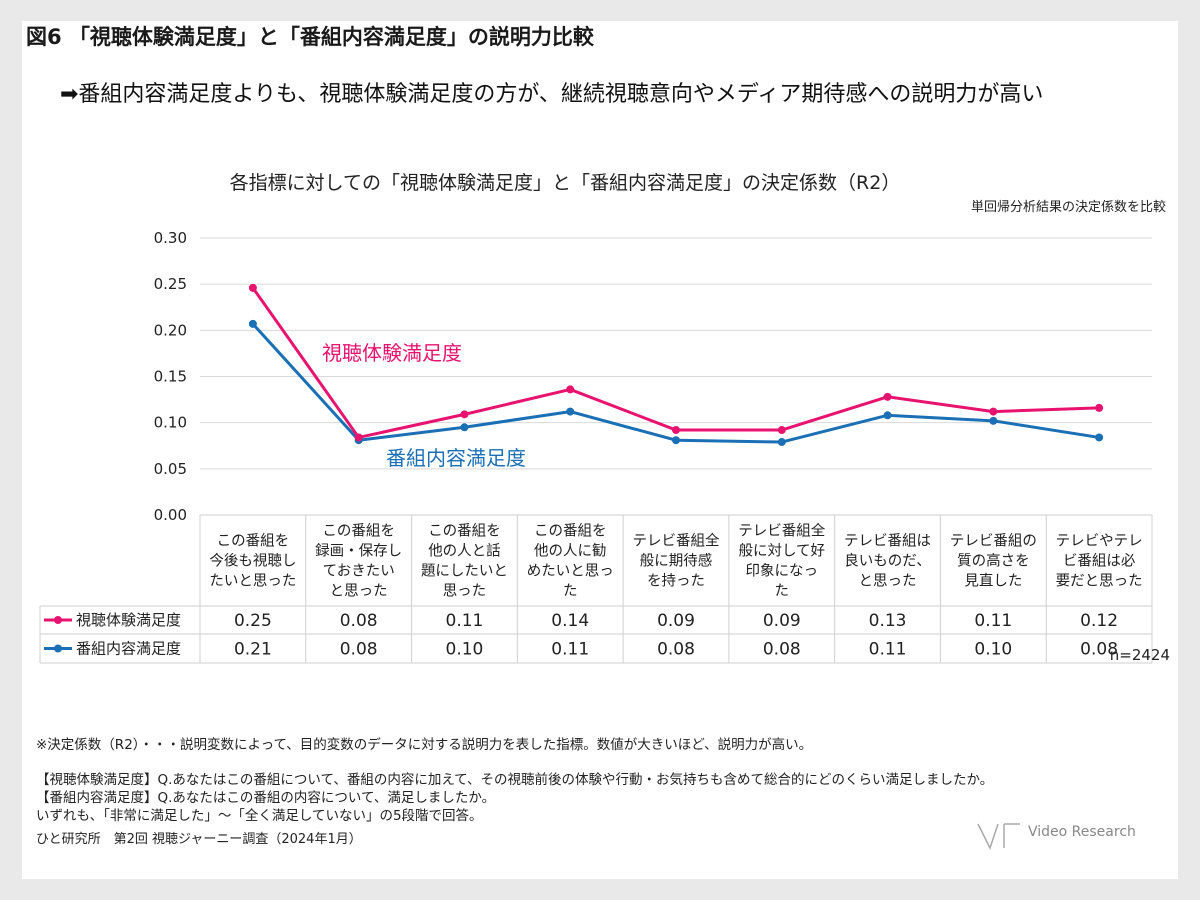 The width and height of the screenshot is (1200, 900). Describe the element at coordinates (199, 839) in the screenshot. I see `source-note: ひと研究所 第2回 視聴ジャーニー調査（2024年1月）` at that location.